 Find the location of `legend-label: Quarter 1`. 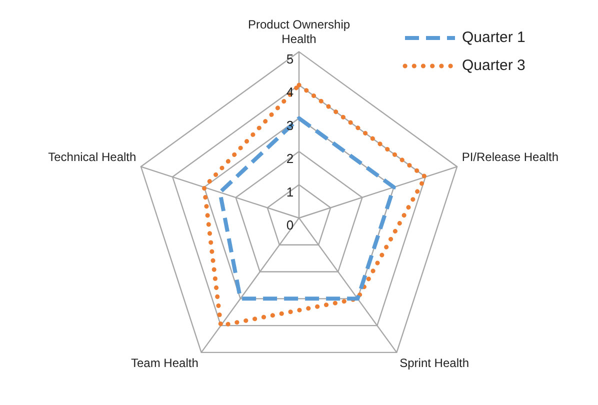

legend-label: Quarter 1 is located at coordinates (494, 37).